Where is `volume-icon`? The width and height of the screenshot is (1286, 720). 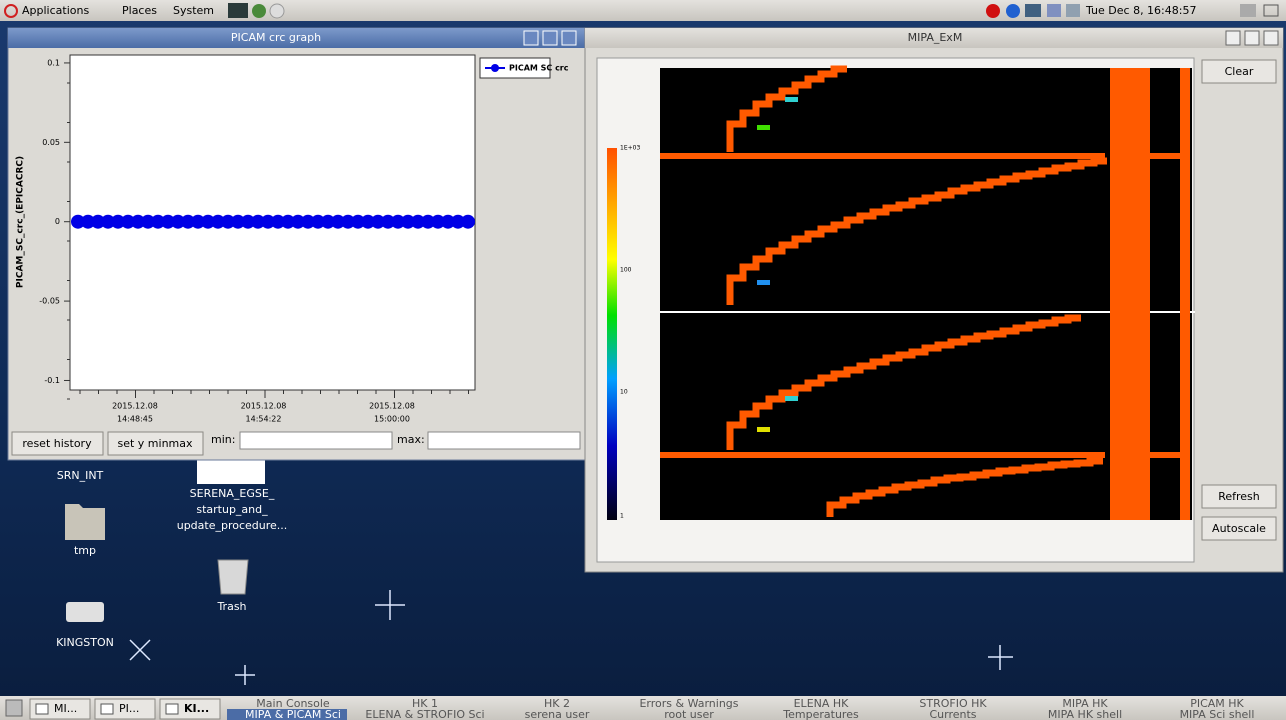 volume-icon is located at coordinates (1248, 10).